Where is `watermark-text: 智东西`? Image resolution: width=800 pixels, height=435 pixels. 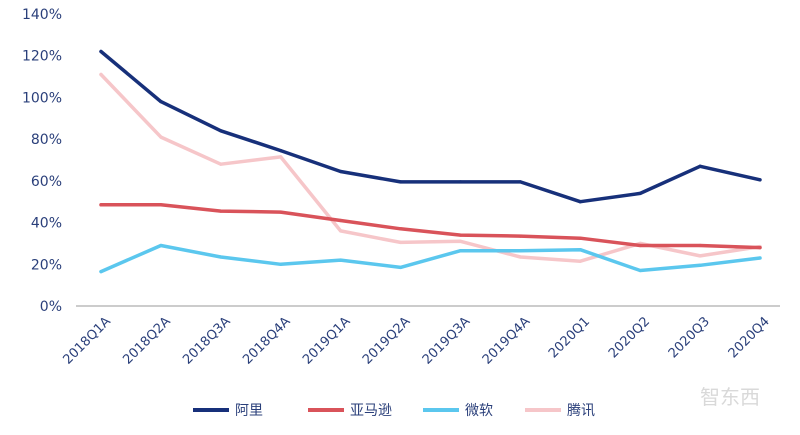 watermark-text: 智东西 is located at coordinates (730, 397).